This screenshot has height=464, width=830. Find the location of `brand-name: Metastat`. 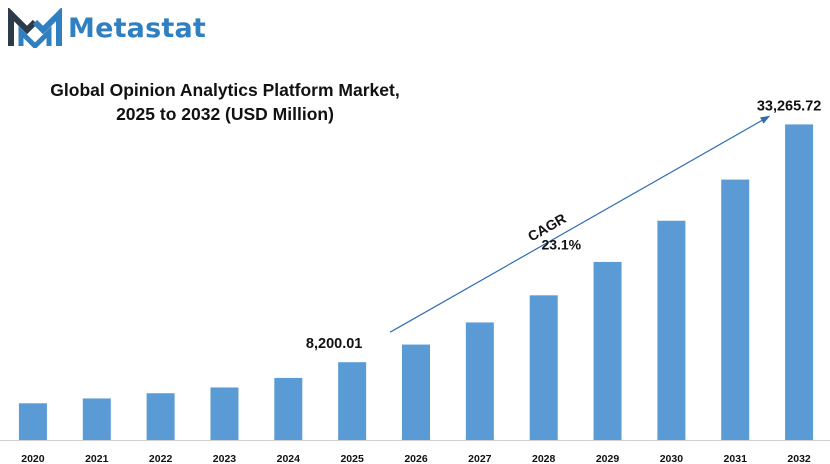

brand-name: Metastat is located at coordinates (137, 28).